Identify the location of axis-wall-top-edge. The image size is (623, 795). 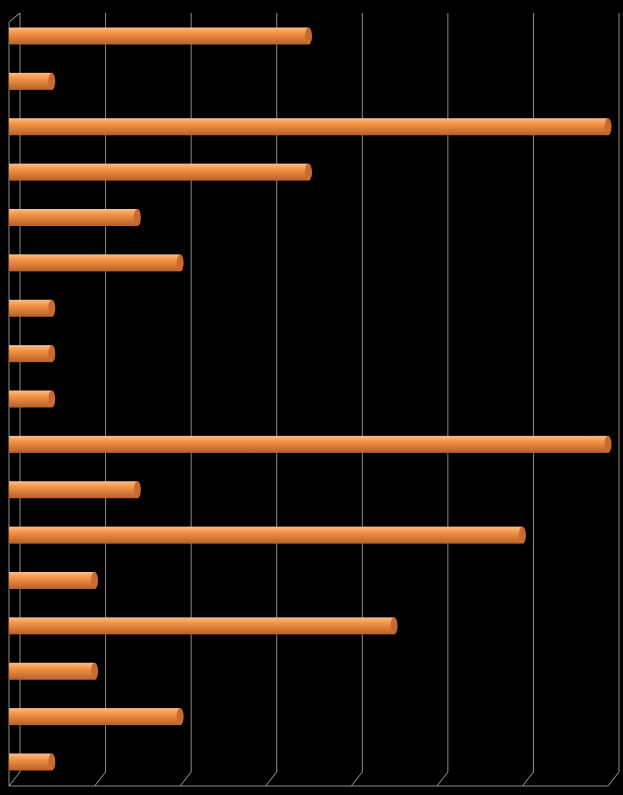
(14, 17).